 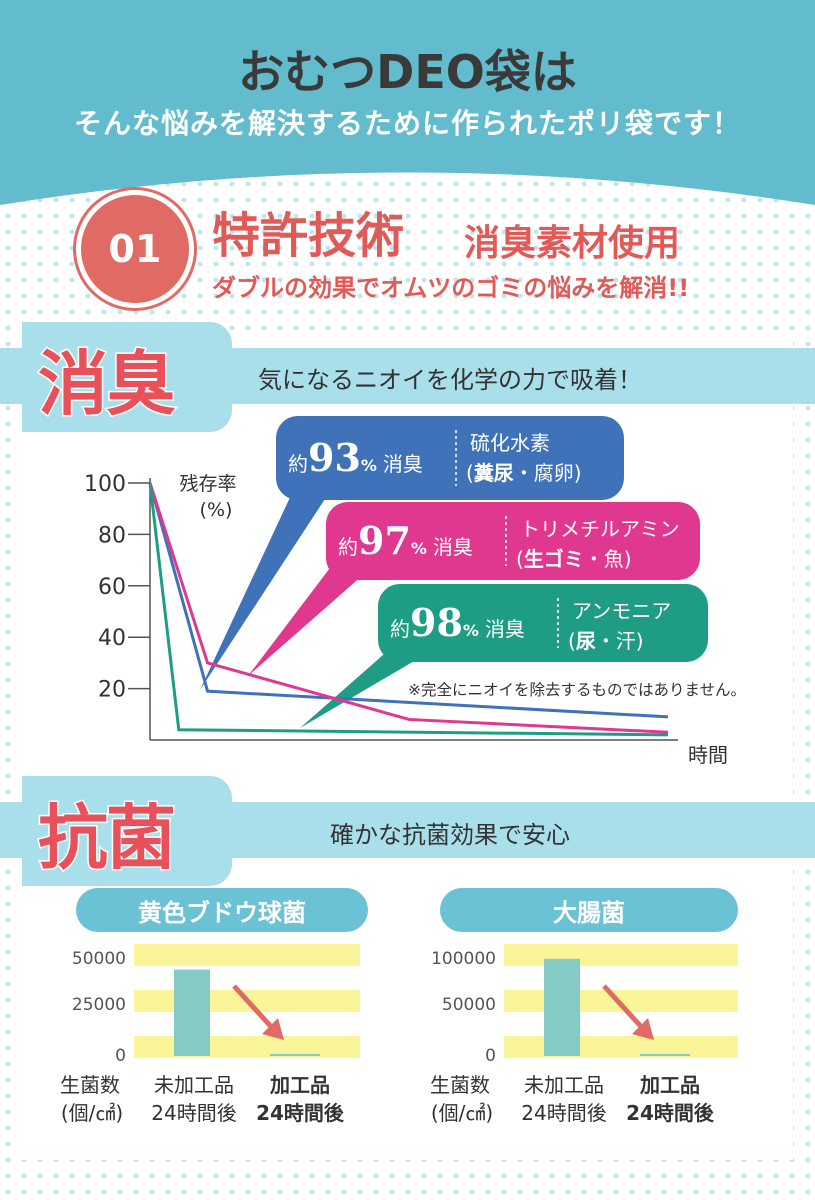 I want to click on deodorize-tagline: 気になるニオイを化学の力で吸着！, so click(x=450, y=380).